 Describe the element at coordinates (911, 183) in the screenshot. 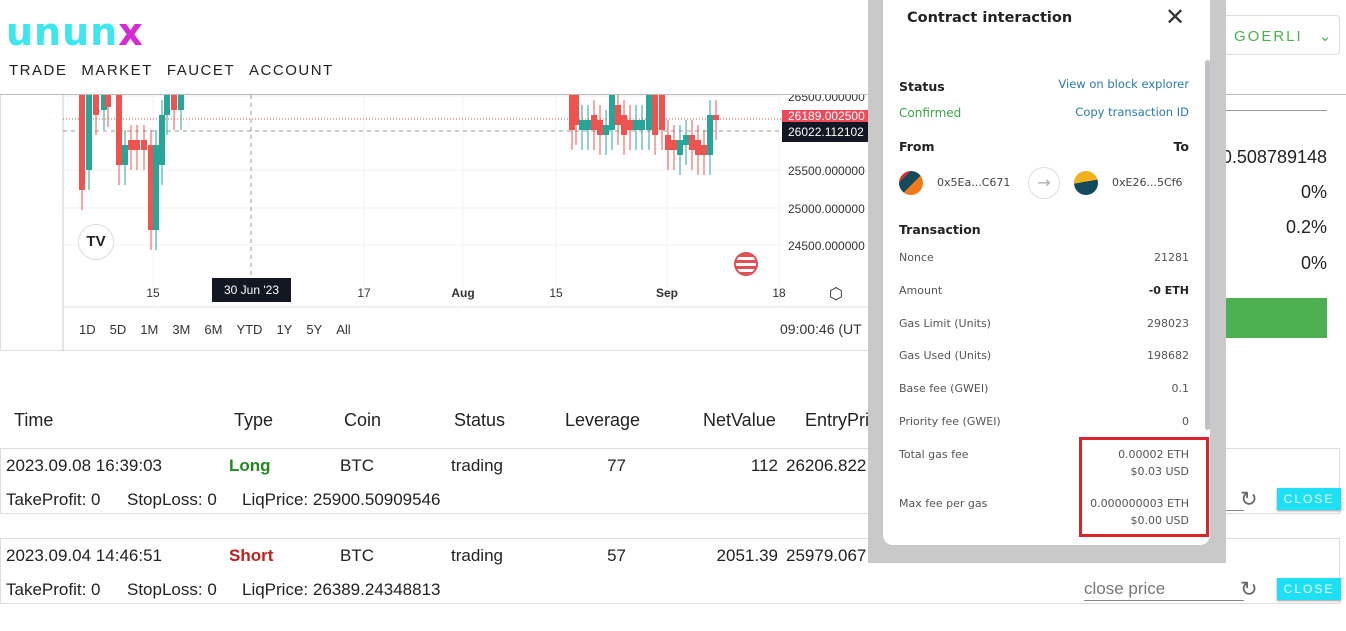

I see `from-avatar` at that location.